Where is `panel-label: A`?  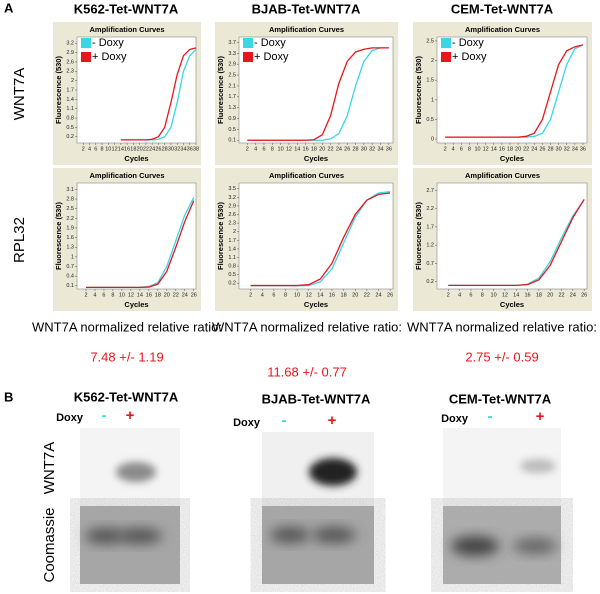
panel-label: A is located at coordinates (9, 7).